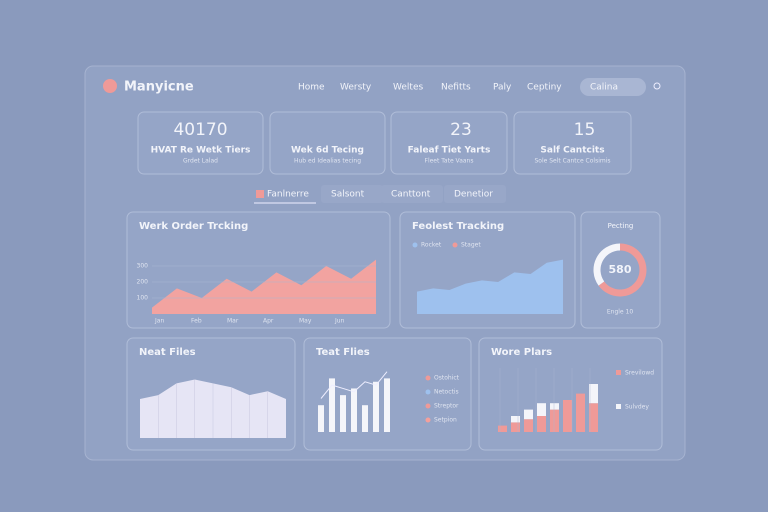 The image size is (768, 512). Describe the element at coordinates (637, 407) in the screenshot. I see `legend-label: Sulvdey` at that location.